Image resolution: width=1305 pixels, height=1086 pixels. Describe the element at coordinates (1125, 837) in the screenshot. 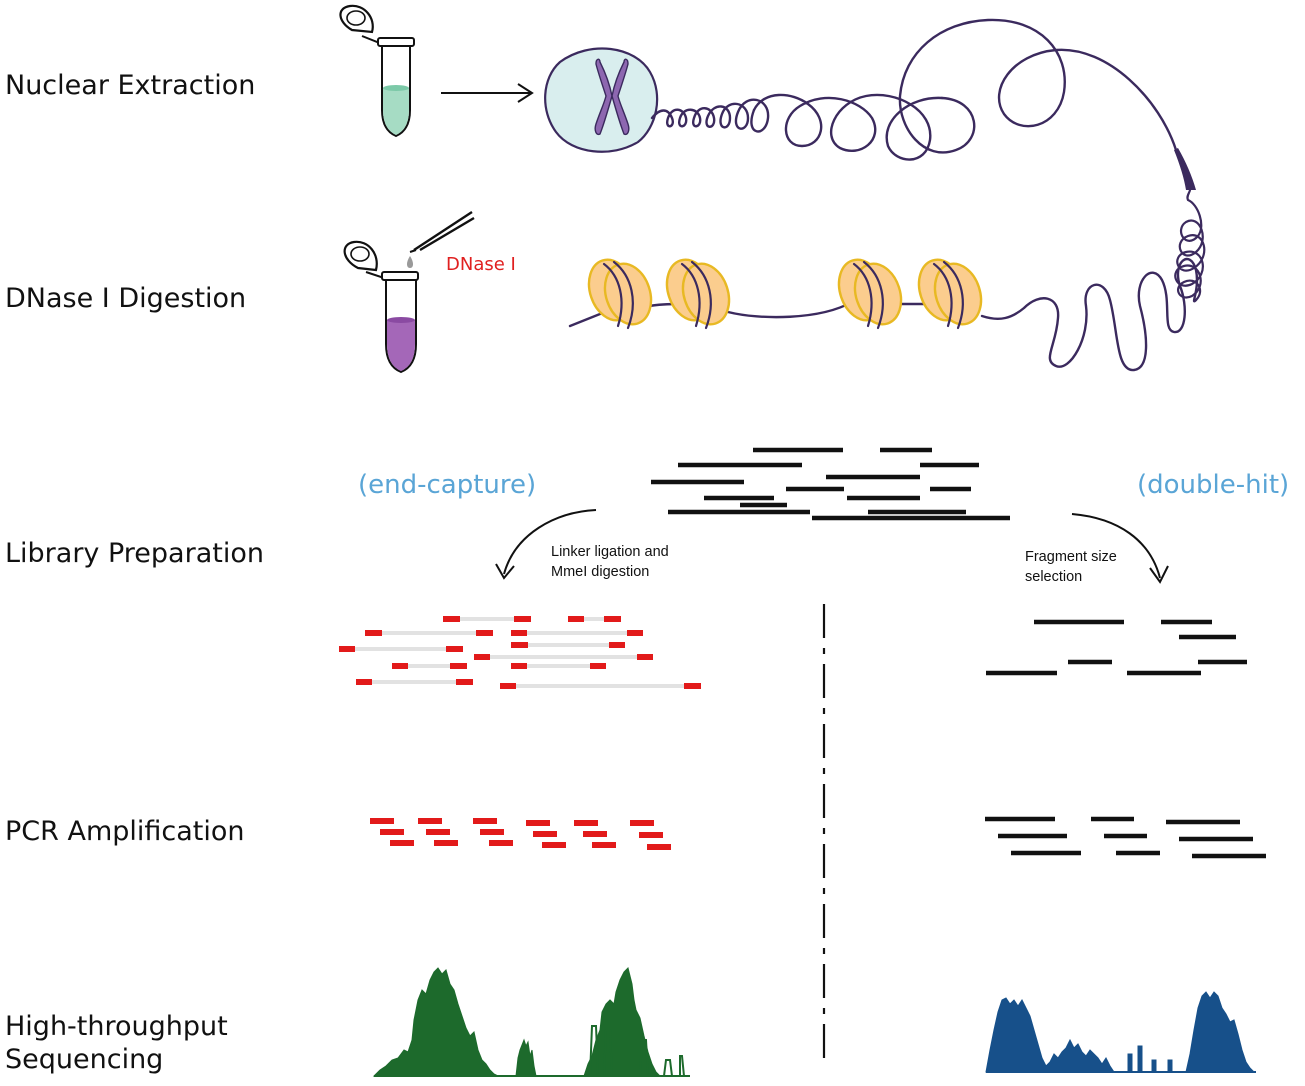

I see `pcr-products-double-hit` at that location.